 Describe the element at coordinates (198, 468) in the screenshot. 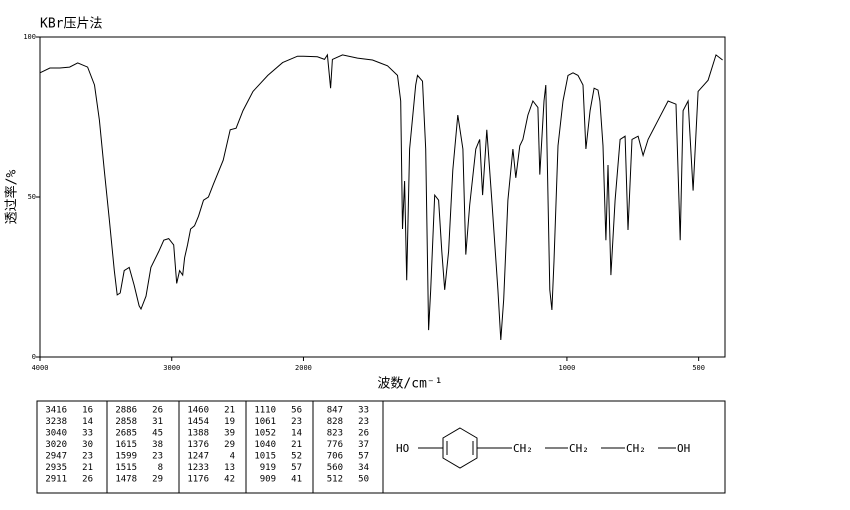

I see `peak-wavenumber: 1233` at that location.